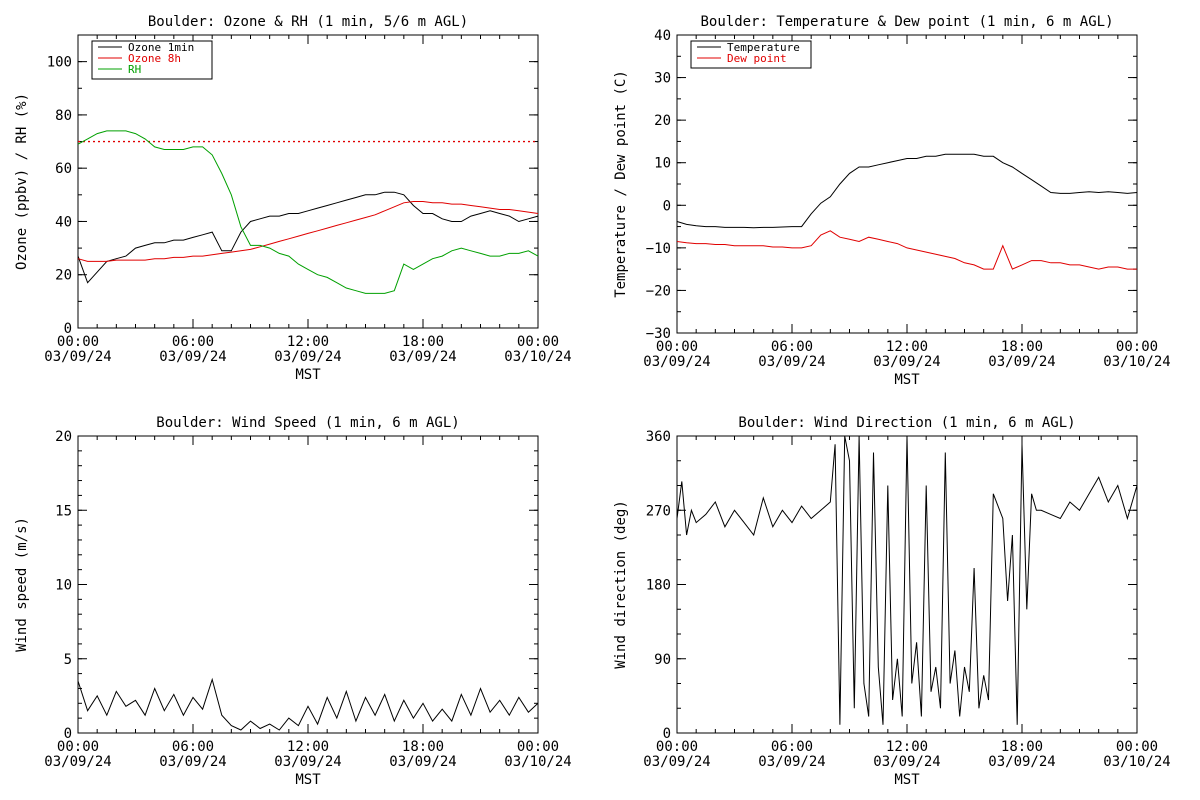  I want to click on y-tick-label: 5, so click(68, 660).